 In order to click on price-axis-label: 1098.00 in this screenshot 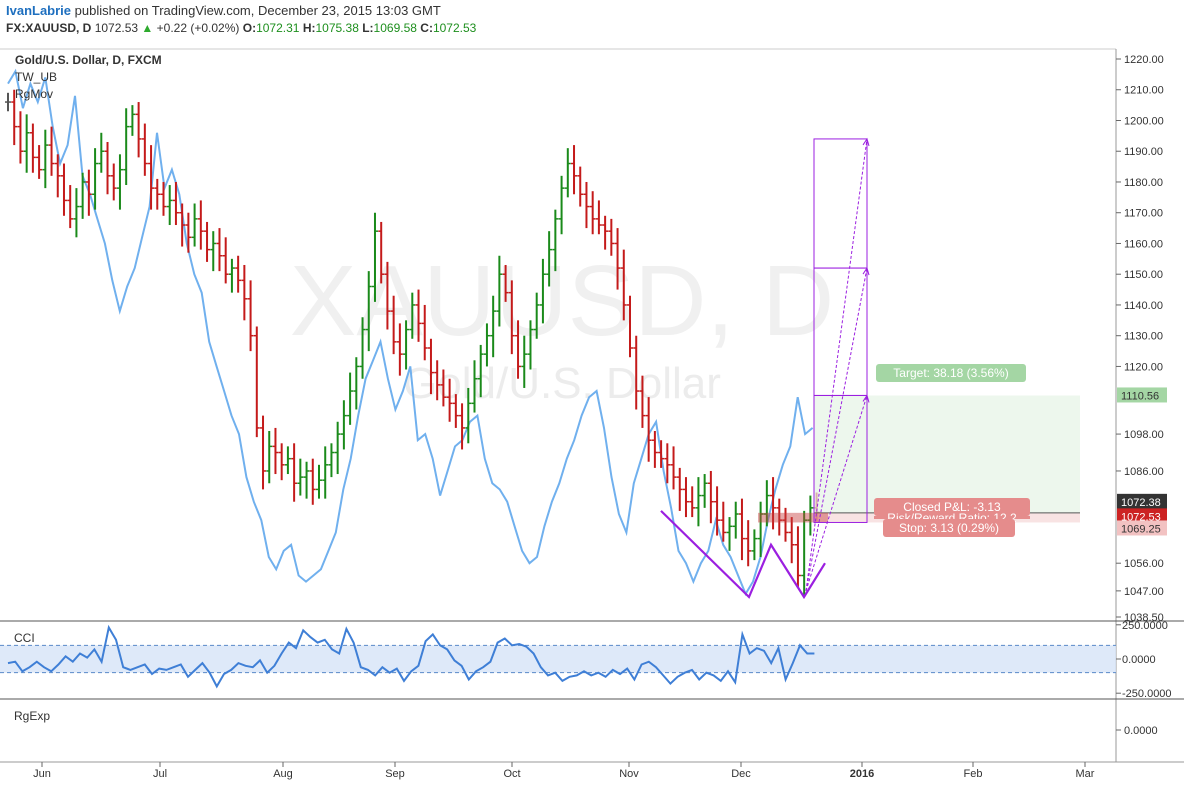, I will do `click(1144, 435)`.